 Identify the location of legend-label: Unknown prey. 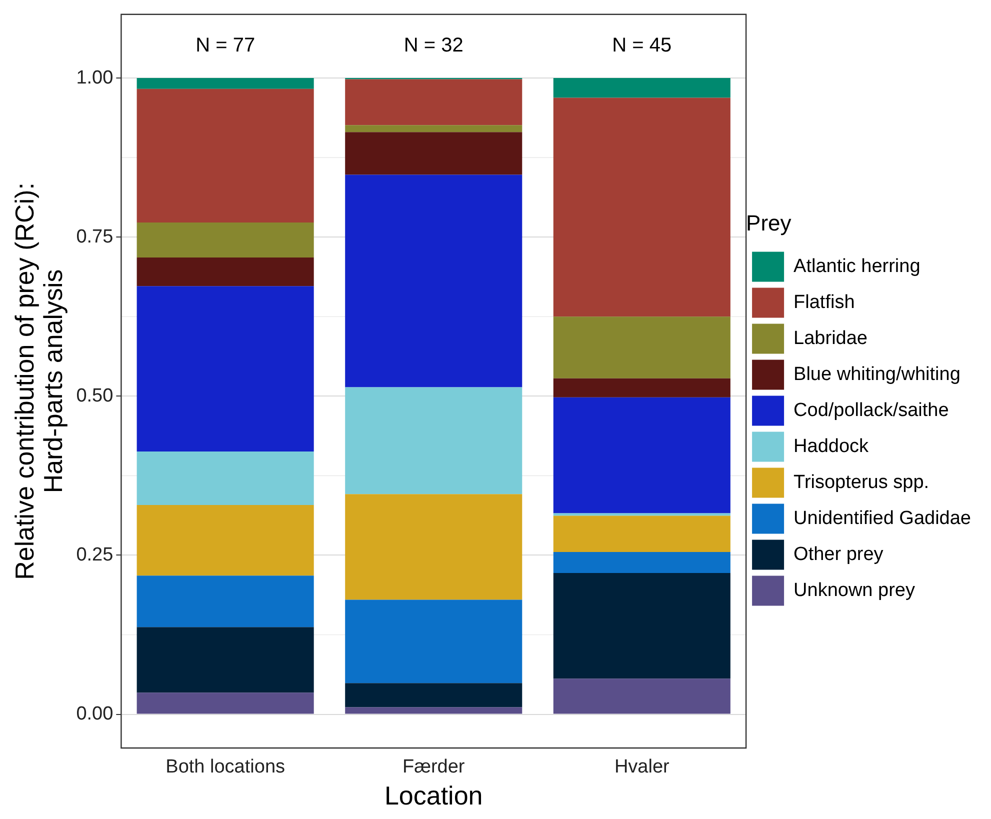
(855, 590).